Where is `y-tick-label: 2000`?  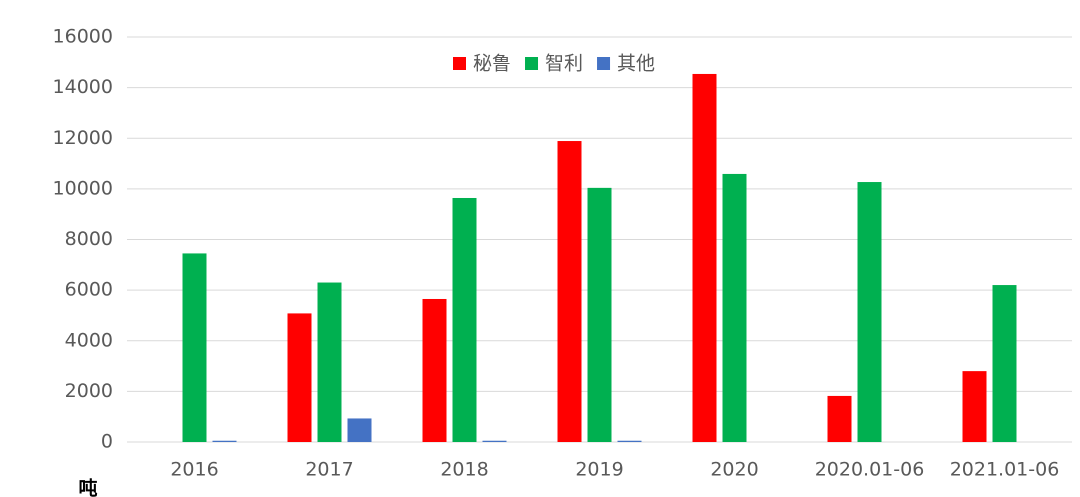
y-tick-label: 2000 is located at coordinates (89, 391).